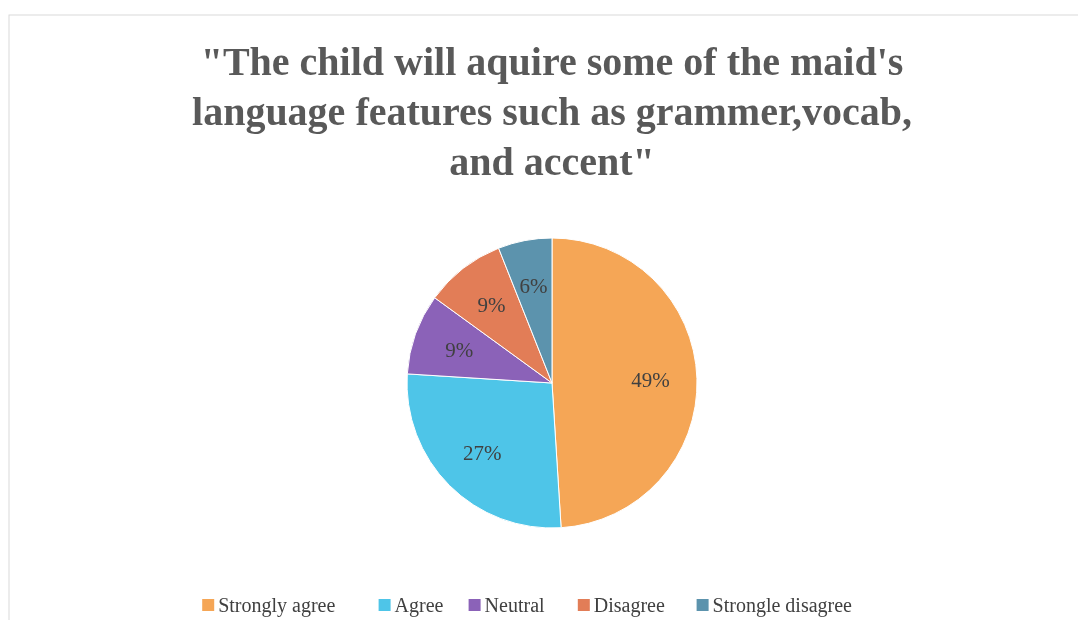  I want to click on data-label: 49%, so click(650, 379).